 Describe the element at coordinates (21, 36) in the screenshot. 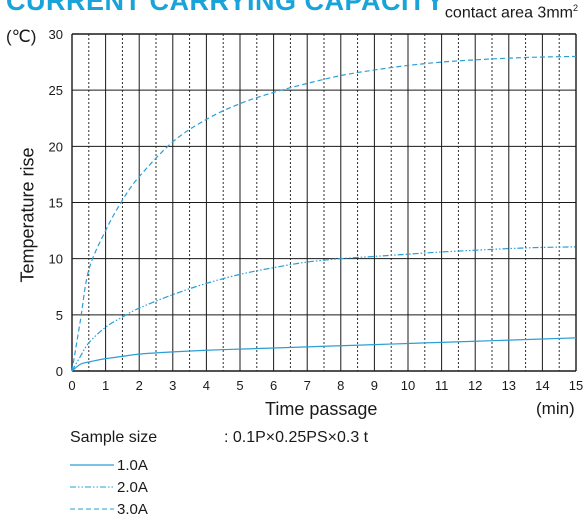

I see `y-unit-label: (℃)` at that location.